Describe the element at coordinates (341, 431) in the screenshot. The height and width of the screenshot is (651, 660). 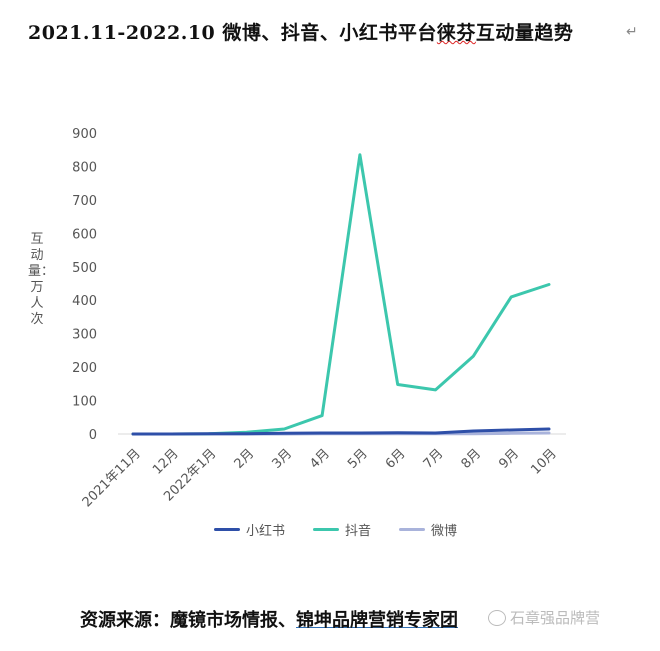
I see `series-line` at that location.